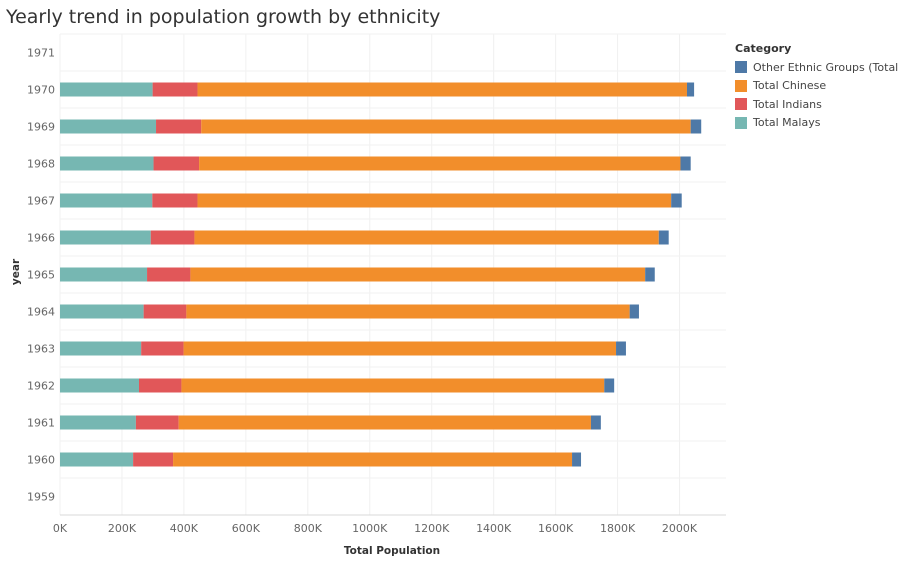 The image size is (899, 564). What do you see at coordinates (41, 53) in the screenshot?
I see `y-tick-label-1971: 1971` at bounding box center [41, 53].